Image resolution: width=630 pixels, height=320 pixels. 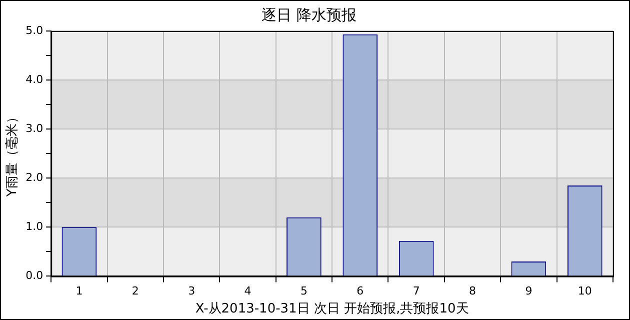 What do you see at coordinates (528, 291) in the screenshot?
I see `x-tick-label: 9` at bounding box center [528, 291].